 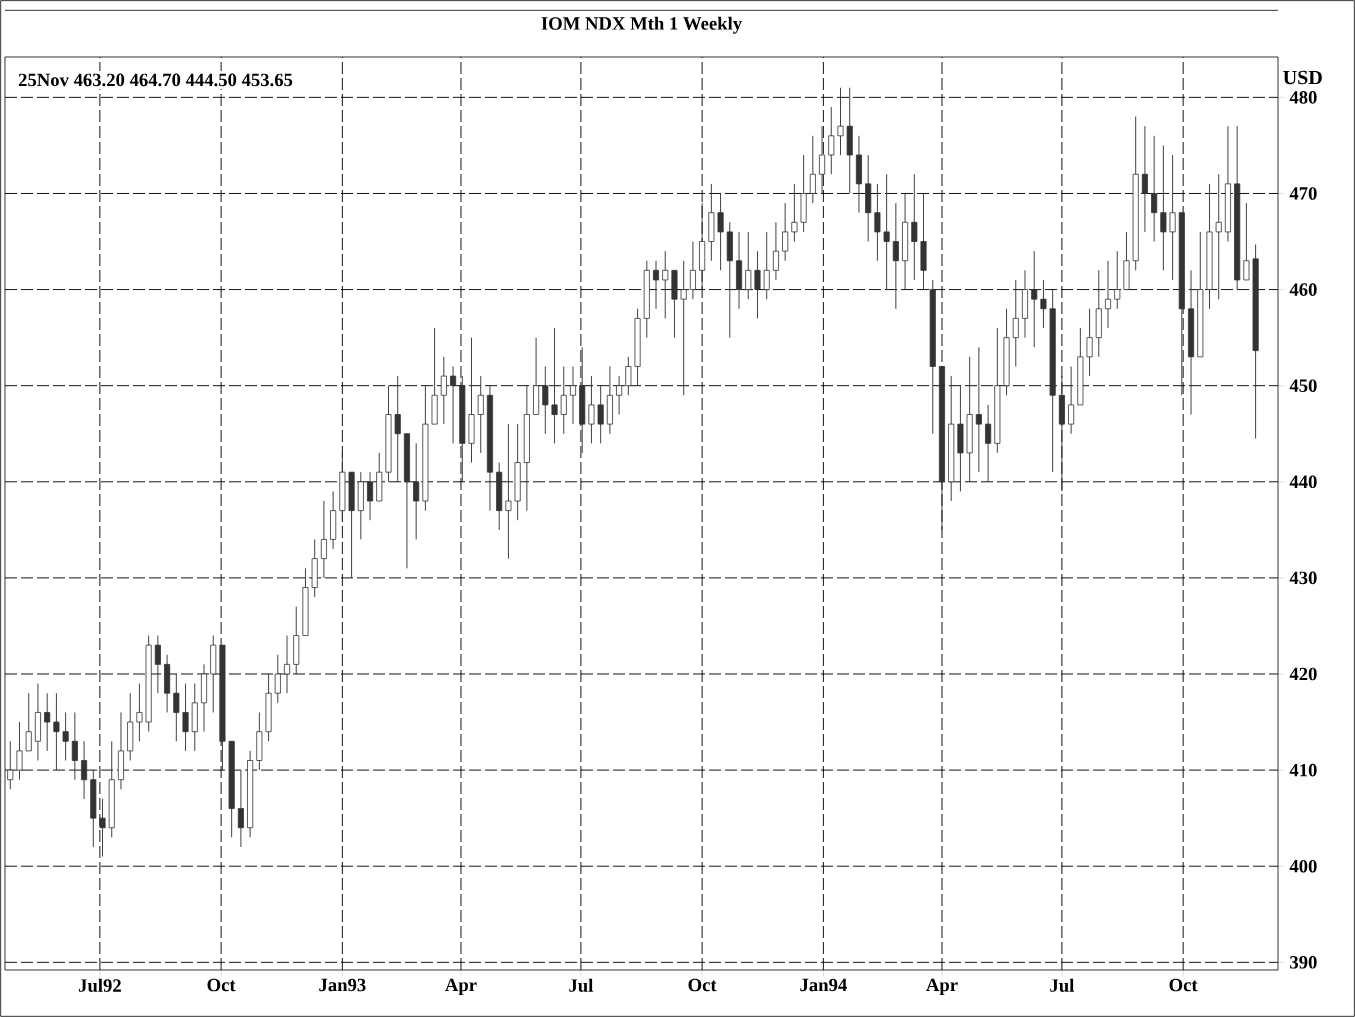 I want to click on y-tick-label: 450, so click(x=1303, y=385).